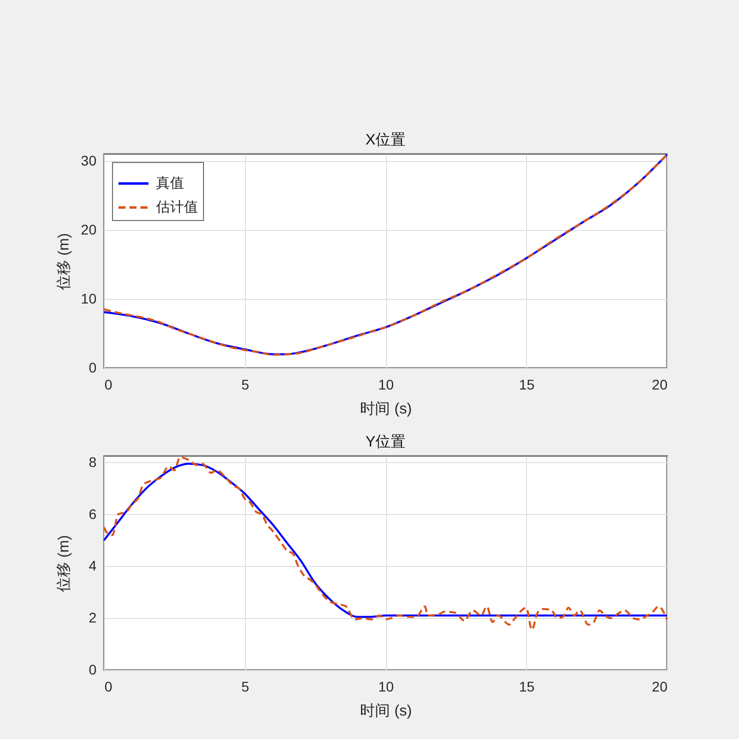 This screenshot has height=749, width=750. Describe the element at coordinates (385, 441) in the screenshot. I see `chart-title: Y位置` at that location.